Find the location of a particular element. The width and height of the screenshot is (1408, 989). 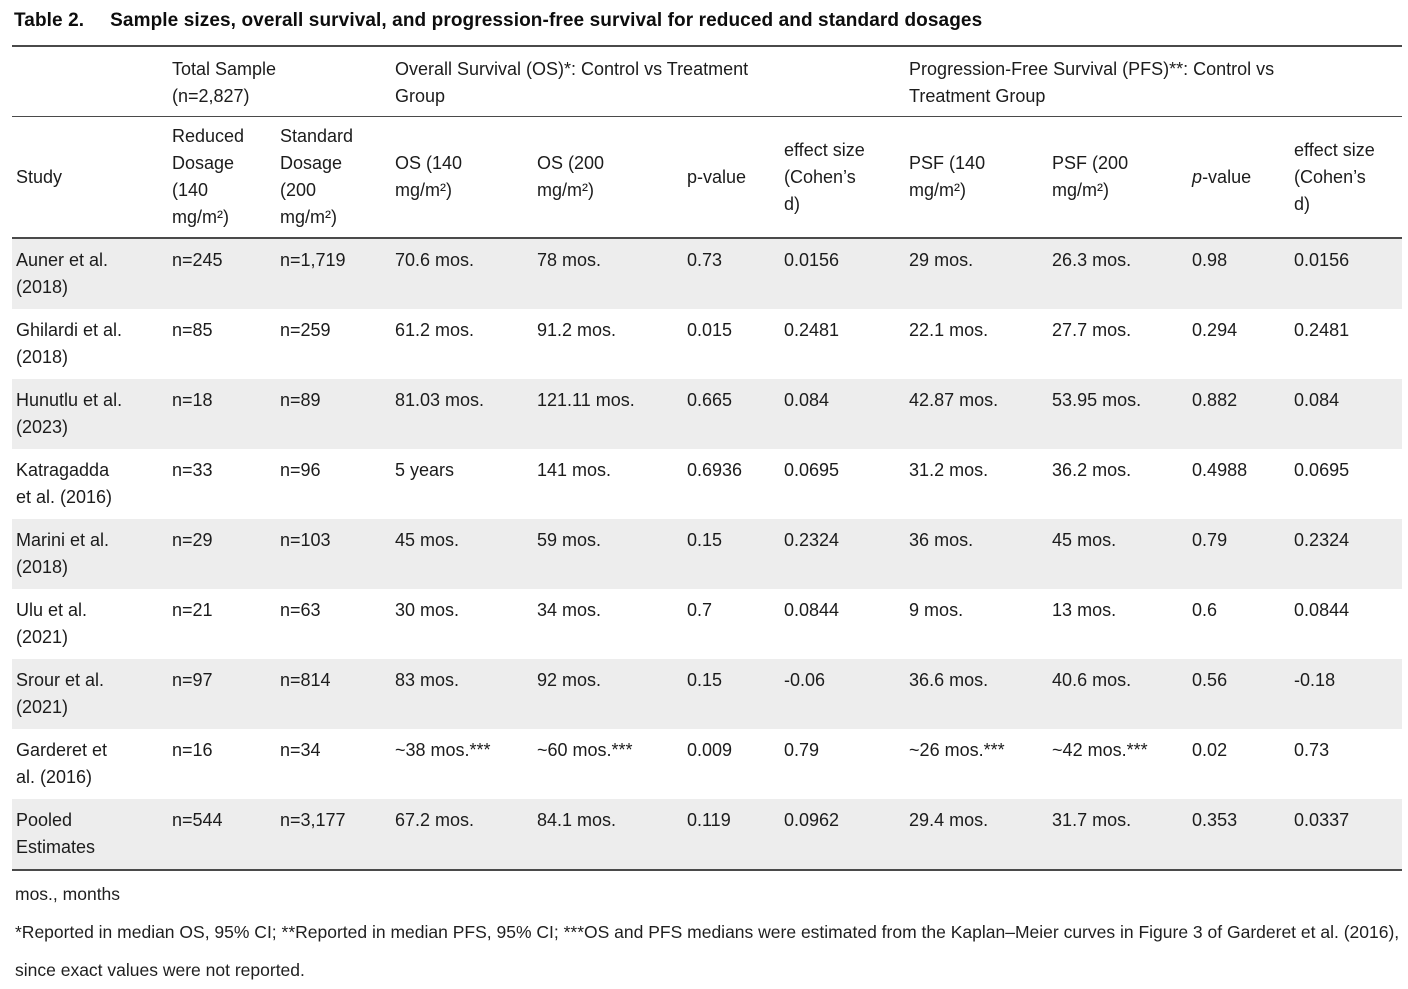

table-cell: n=34 is located at coordinates (300, 750).